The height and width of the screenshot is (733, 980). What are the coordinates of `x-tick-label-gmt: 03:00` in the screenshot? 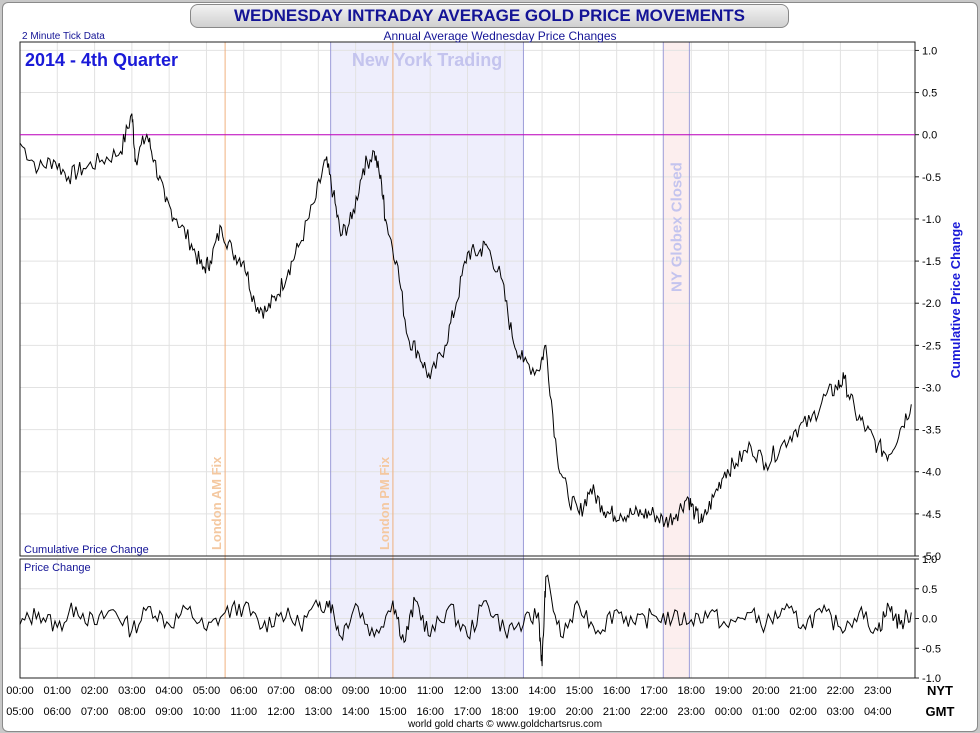 It's located at (841, 712).